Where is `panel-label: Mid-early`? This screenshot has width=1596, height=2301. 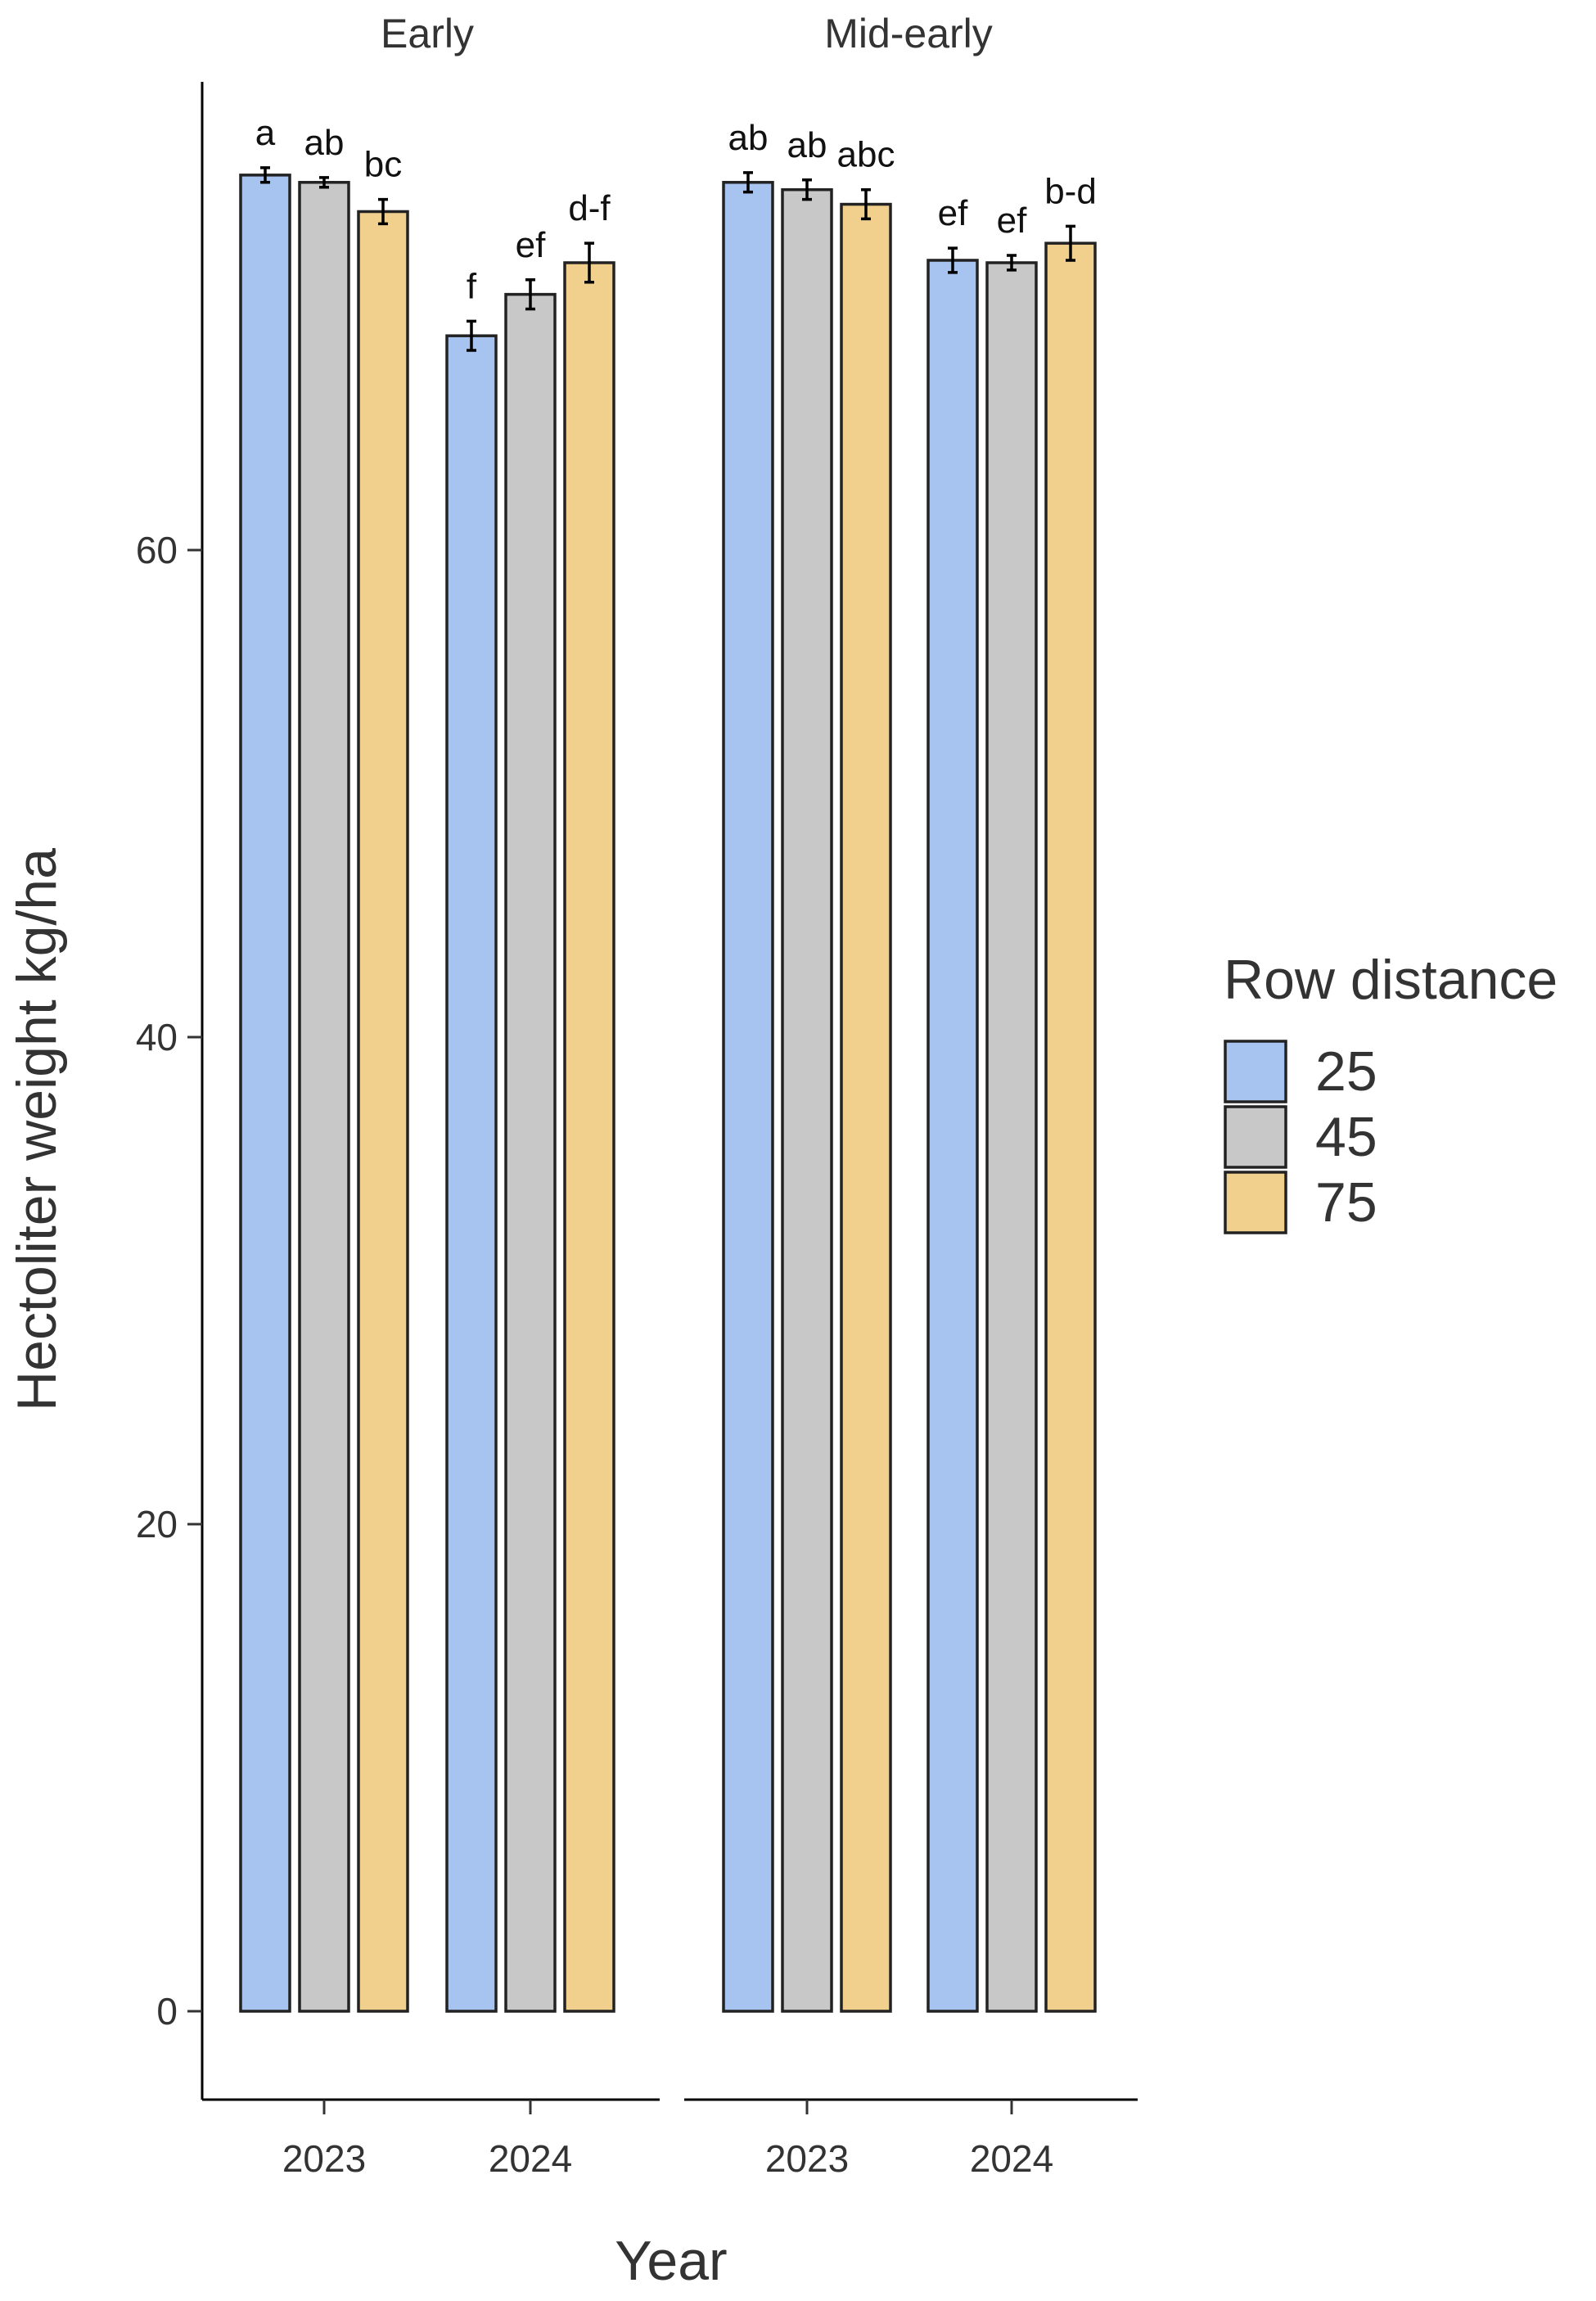
panel-label: Mid-early is located at coordinates (908, 33).